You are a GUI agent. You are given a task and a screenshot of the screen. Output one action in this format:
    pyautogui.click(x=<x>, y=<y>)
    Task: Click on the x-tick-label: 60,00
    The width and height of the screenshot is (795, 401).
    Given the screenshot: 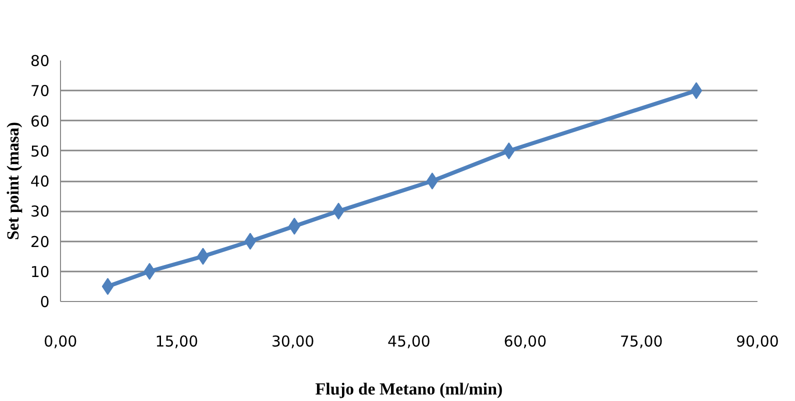 What is the action you would take?
    pyautogui.click(x=525, y=341)
    